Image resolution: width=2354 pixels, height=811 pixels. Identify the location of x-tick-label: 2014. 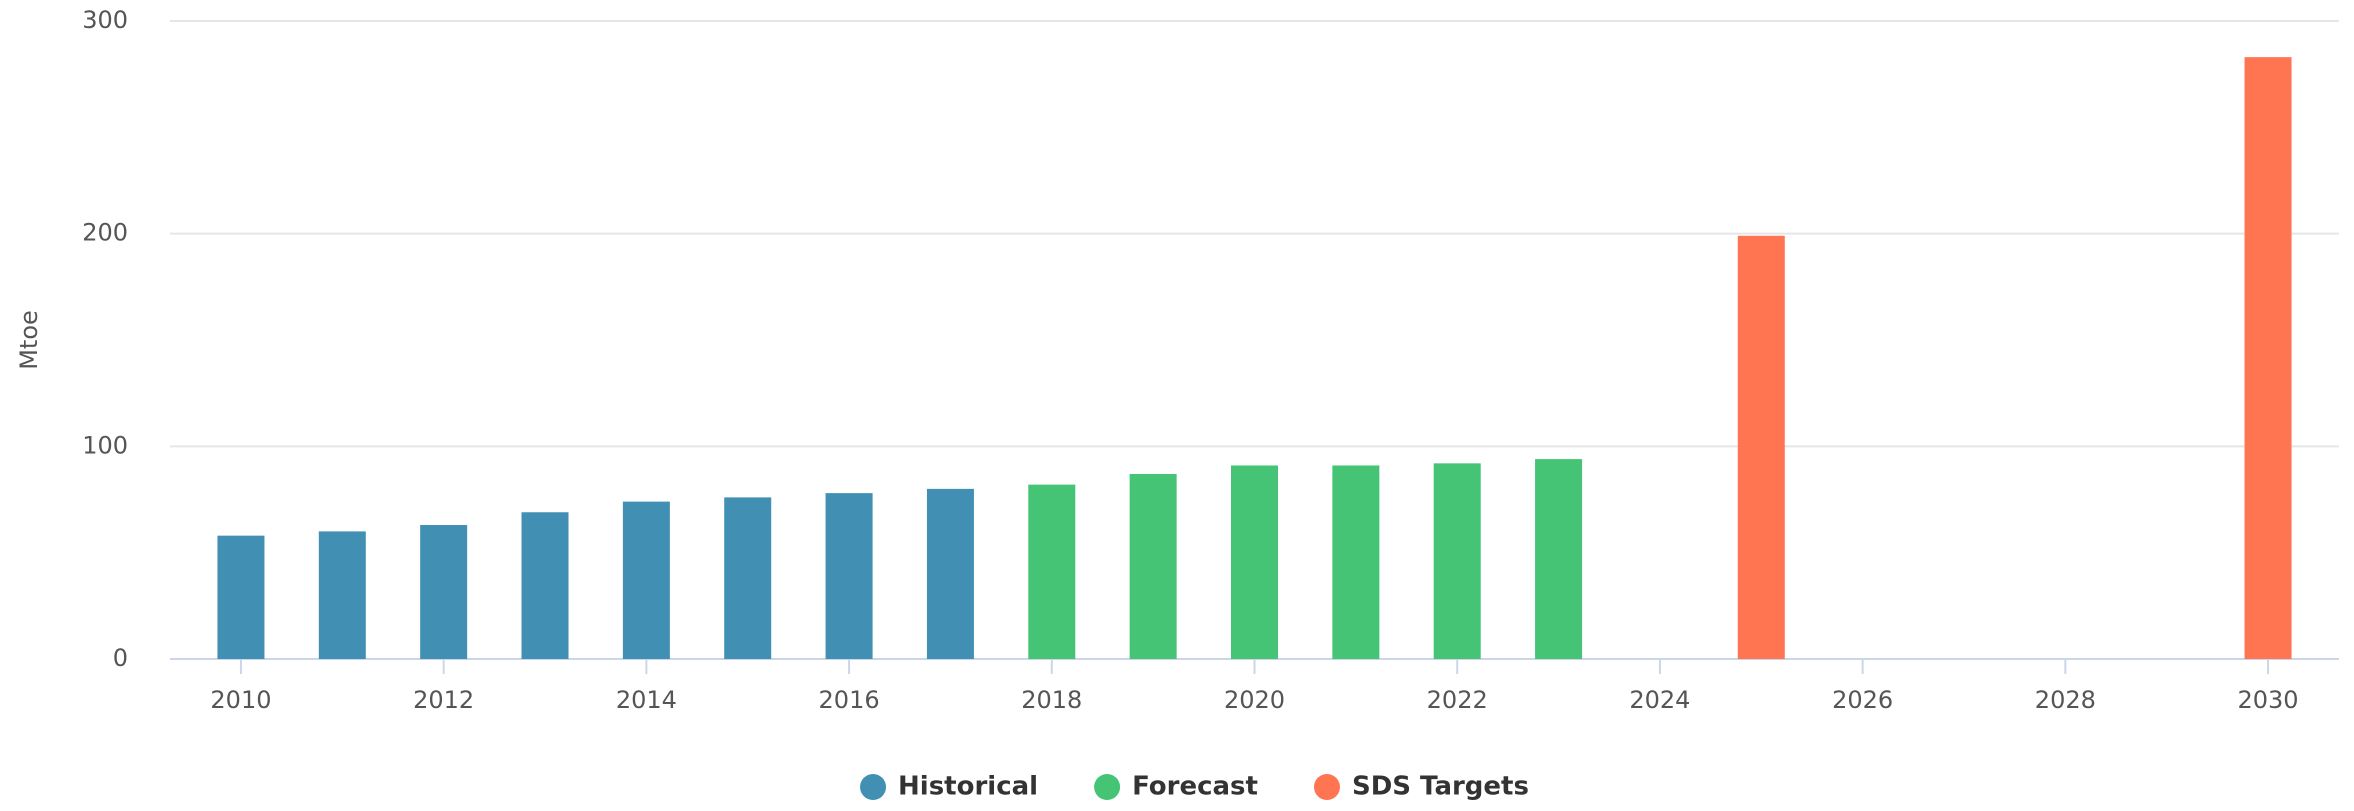
(646, 700).